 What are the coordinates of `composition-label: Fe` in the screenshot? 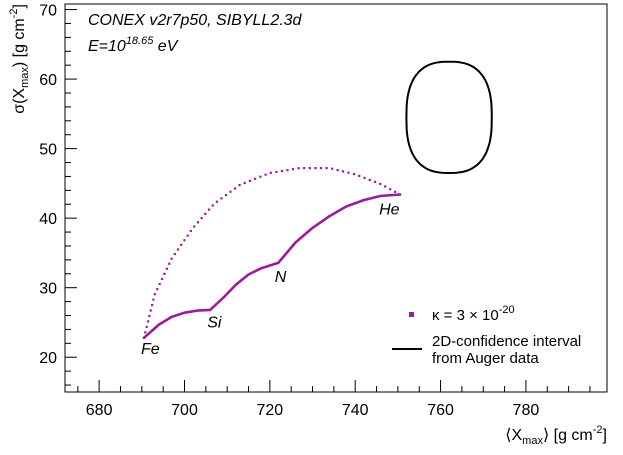 It's located at (150, 349).